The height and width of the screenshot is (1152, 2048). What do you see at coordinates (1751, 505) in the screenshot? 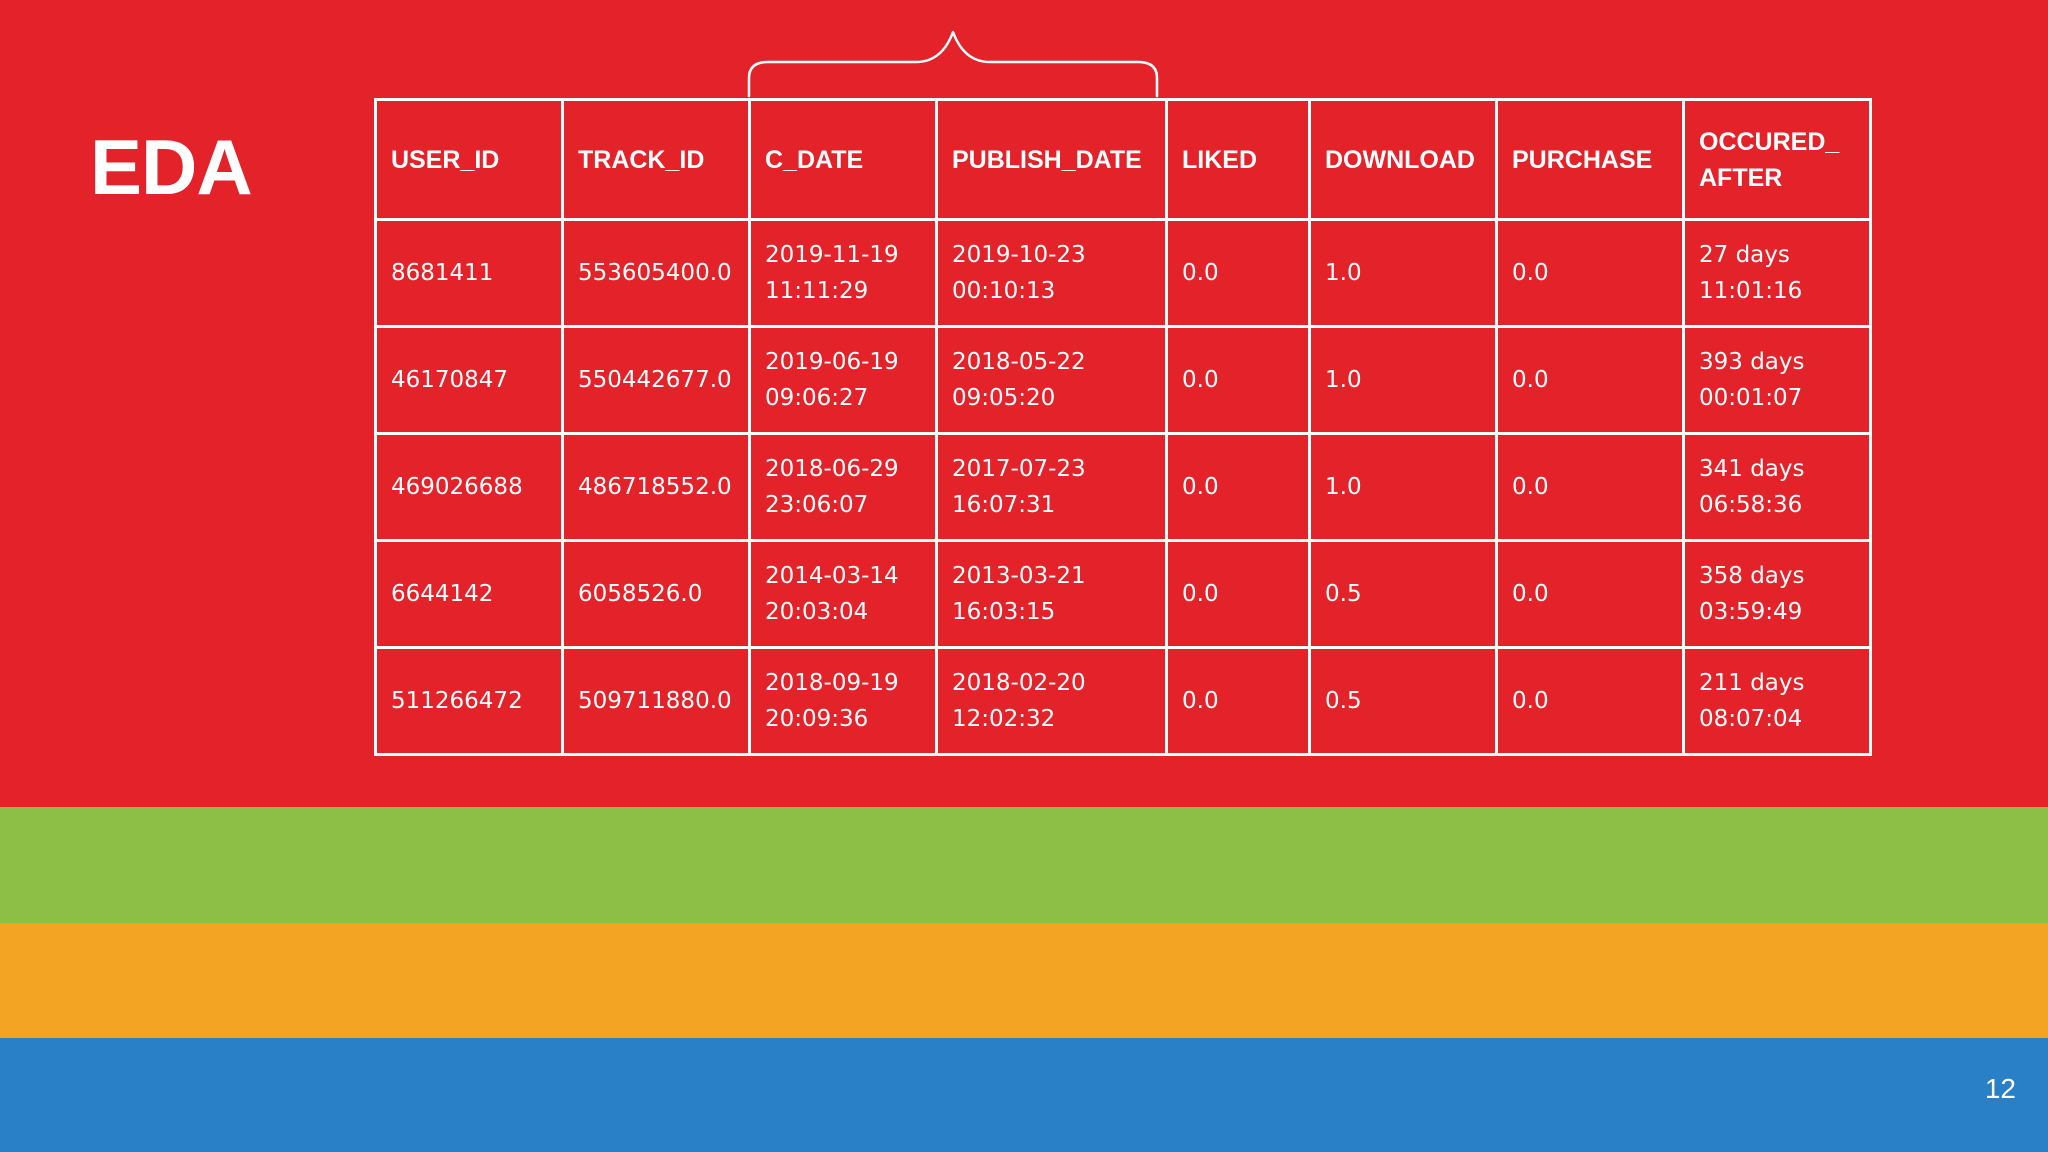
I see `table-cell-value: 06:58:36` at bounding box center [1751, 505].